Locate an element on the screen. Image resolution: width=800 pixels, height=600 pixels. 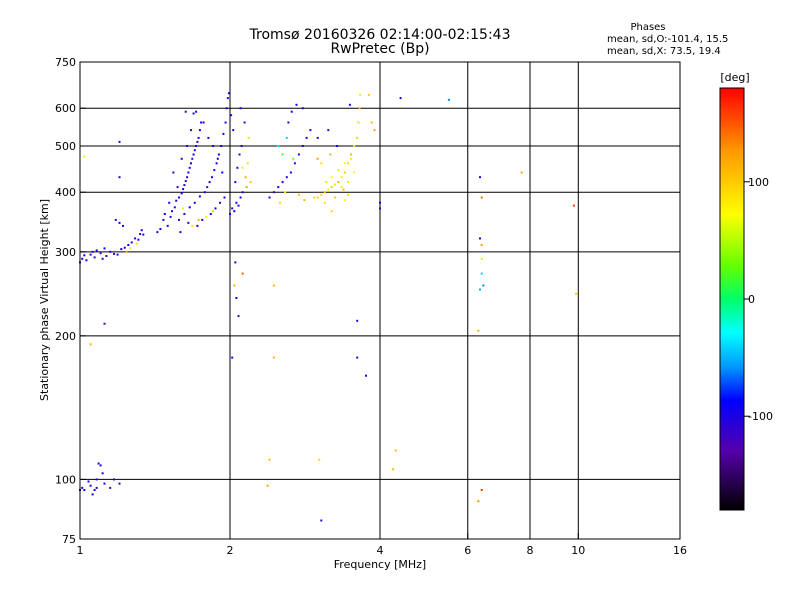
x-tick-label: 16 is located at coordinates (680, 550).